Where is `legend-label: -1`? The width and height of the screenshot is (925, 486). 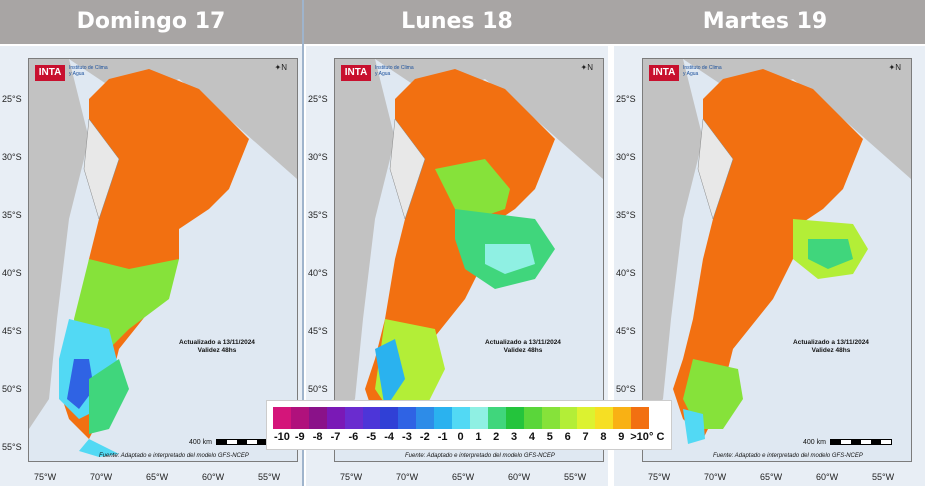 legend-label: -1 is located at coordinates (442, 437).